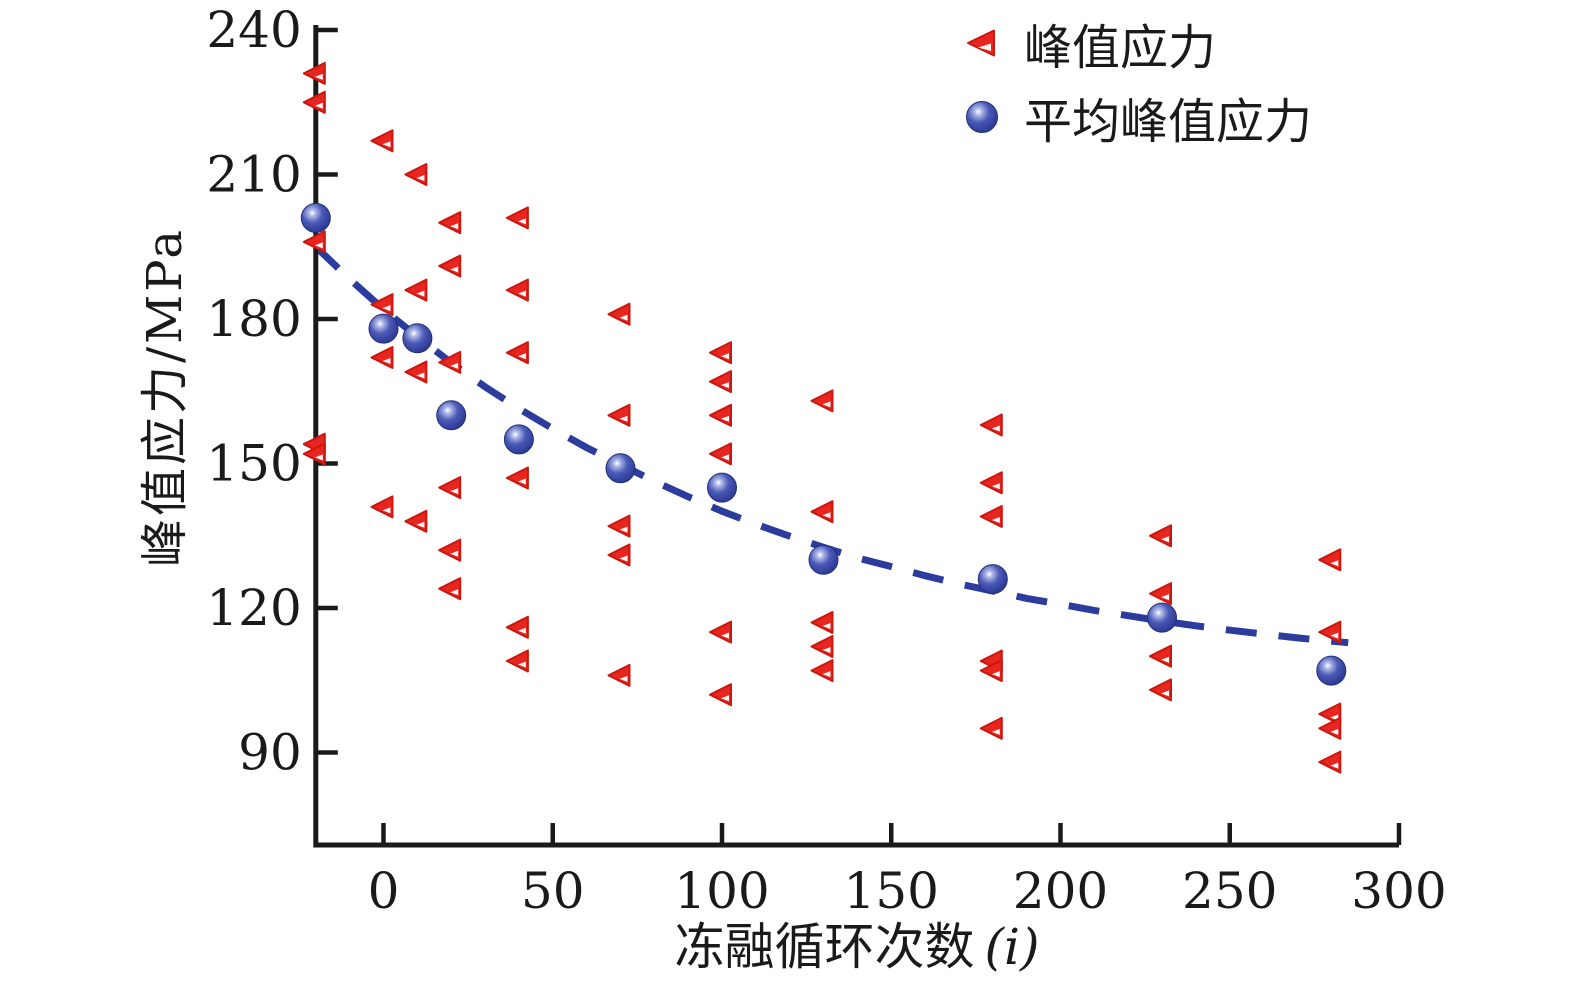  Describe the element at coordinates (891, 891) in the screenshot. I see `x-tick-label: 150` at that location.